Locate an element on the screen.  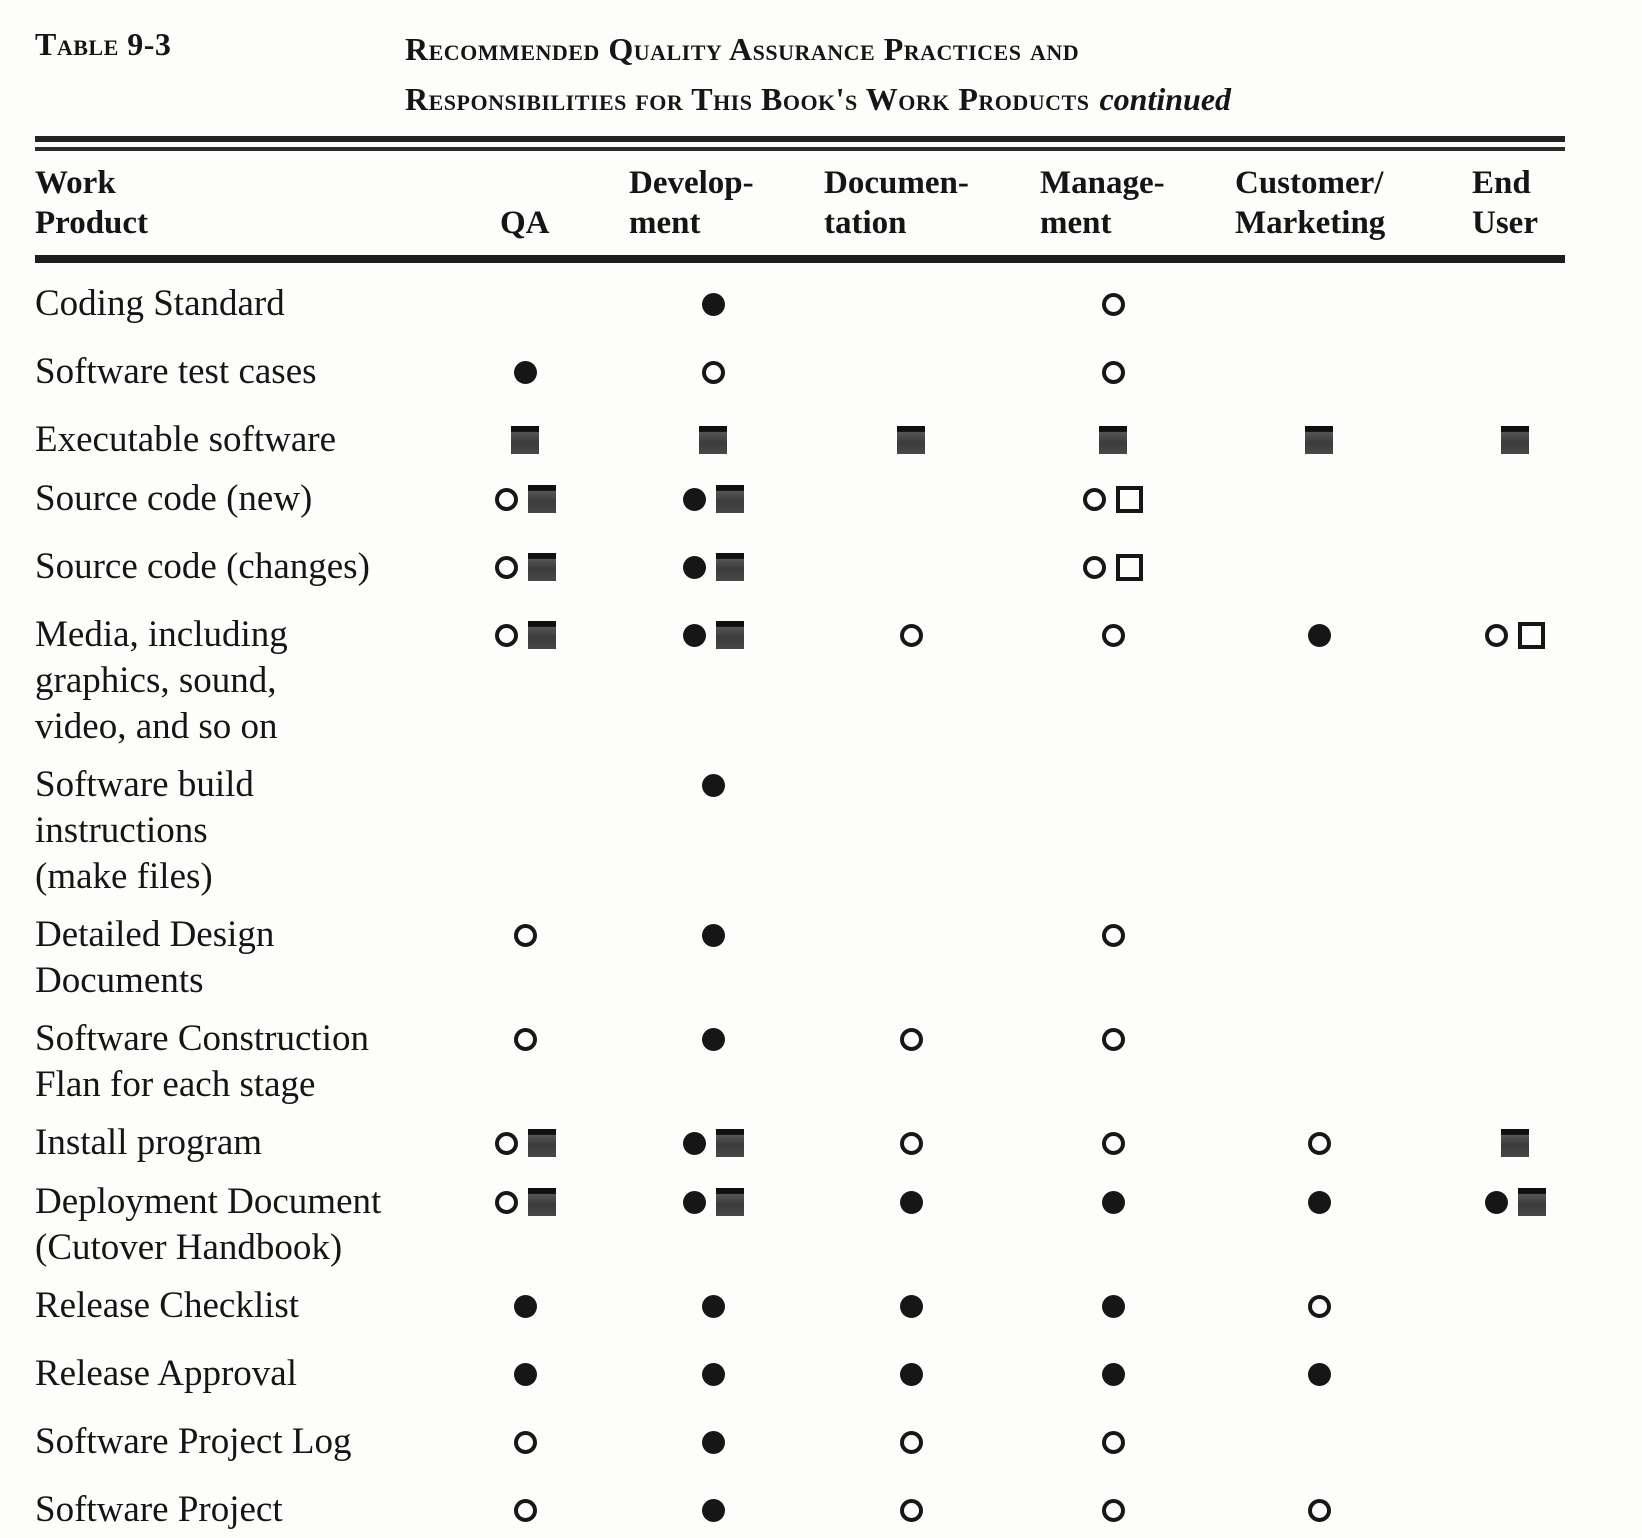
column-header-management: Manage-ment is located at coordinates (1137, 203).